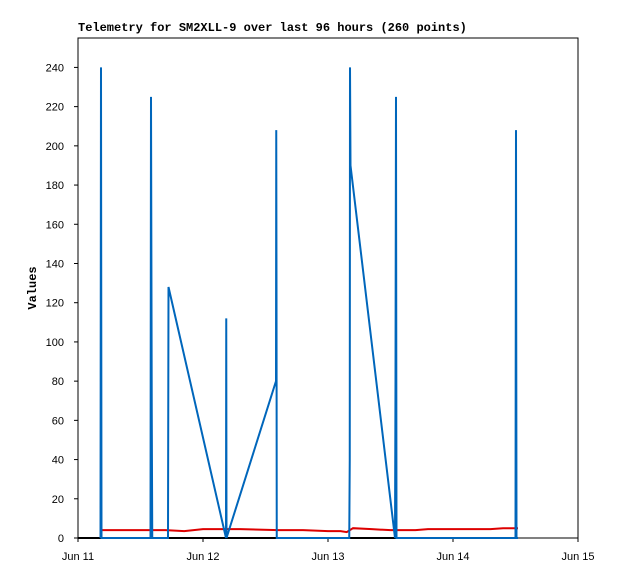 The image size is (618, 584). What do you see at coordinates (55, 264) in the screenshot?
I see `y-tick-label: 140` at bounding box center [55, 264].